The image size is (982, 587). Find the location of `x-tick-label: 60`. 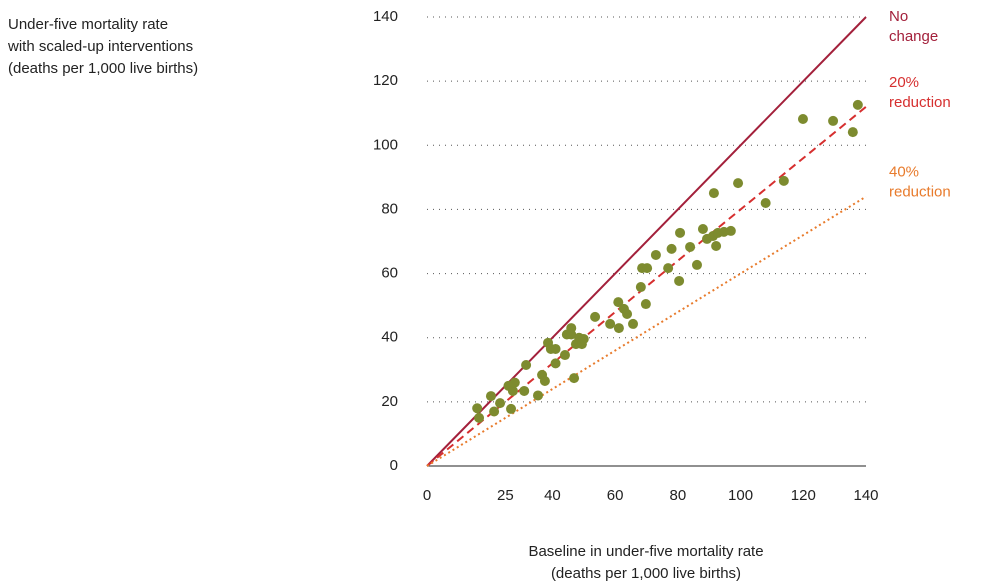

x-tick-label: 60 is located at coordinates (615, 495).